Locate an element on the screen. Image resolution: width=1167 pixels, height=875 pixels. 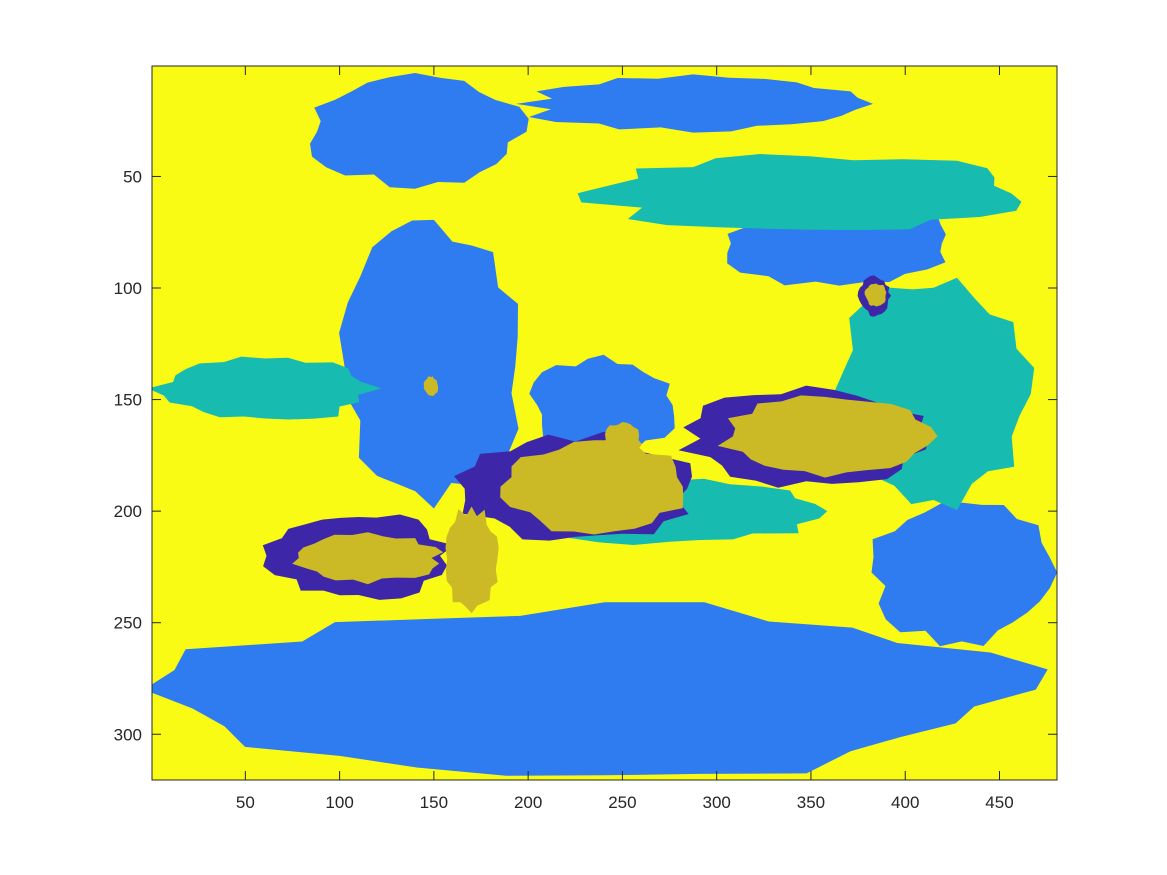
x-tick-label: 50 is located at coordinates (245, 802).